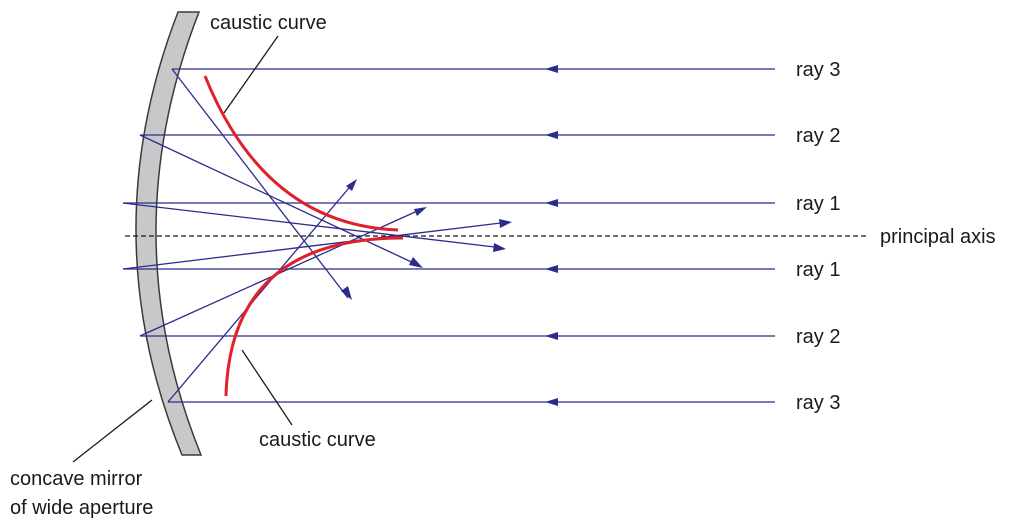 This screenshot has height=522, width=1023. What do you see at coordinates (551, 402) in the screenshot?
I see `arrowhead-ray-3-bottom` at bounding box center [551, 402].